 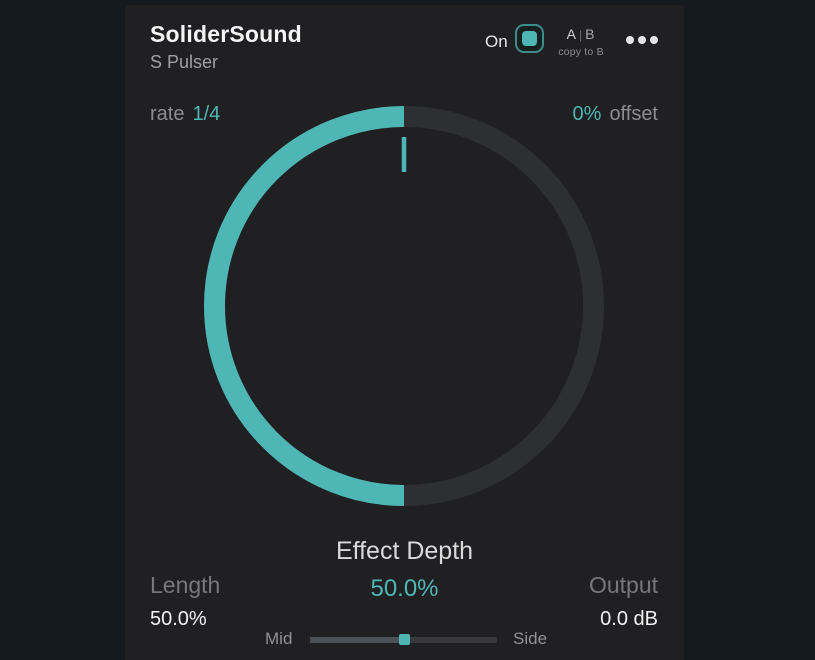 I want to click on rate-param: rate 1/4, so click(x=185, y=114).